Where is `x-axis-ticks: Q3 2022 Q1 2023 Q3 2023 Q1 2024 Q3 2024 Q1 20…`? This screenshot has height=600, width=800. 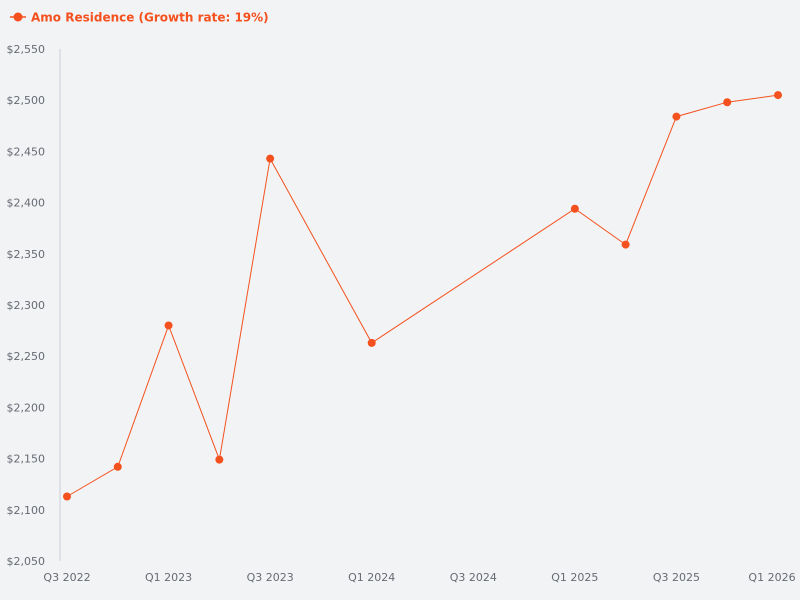 x-axis-ticks: Q3 2022 Q1 2023 Q3 2023 Q1 2024 Q3 2024 Q1 20… is located at coordinates (419, 577).